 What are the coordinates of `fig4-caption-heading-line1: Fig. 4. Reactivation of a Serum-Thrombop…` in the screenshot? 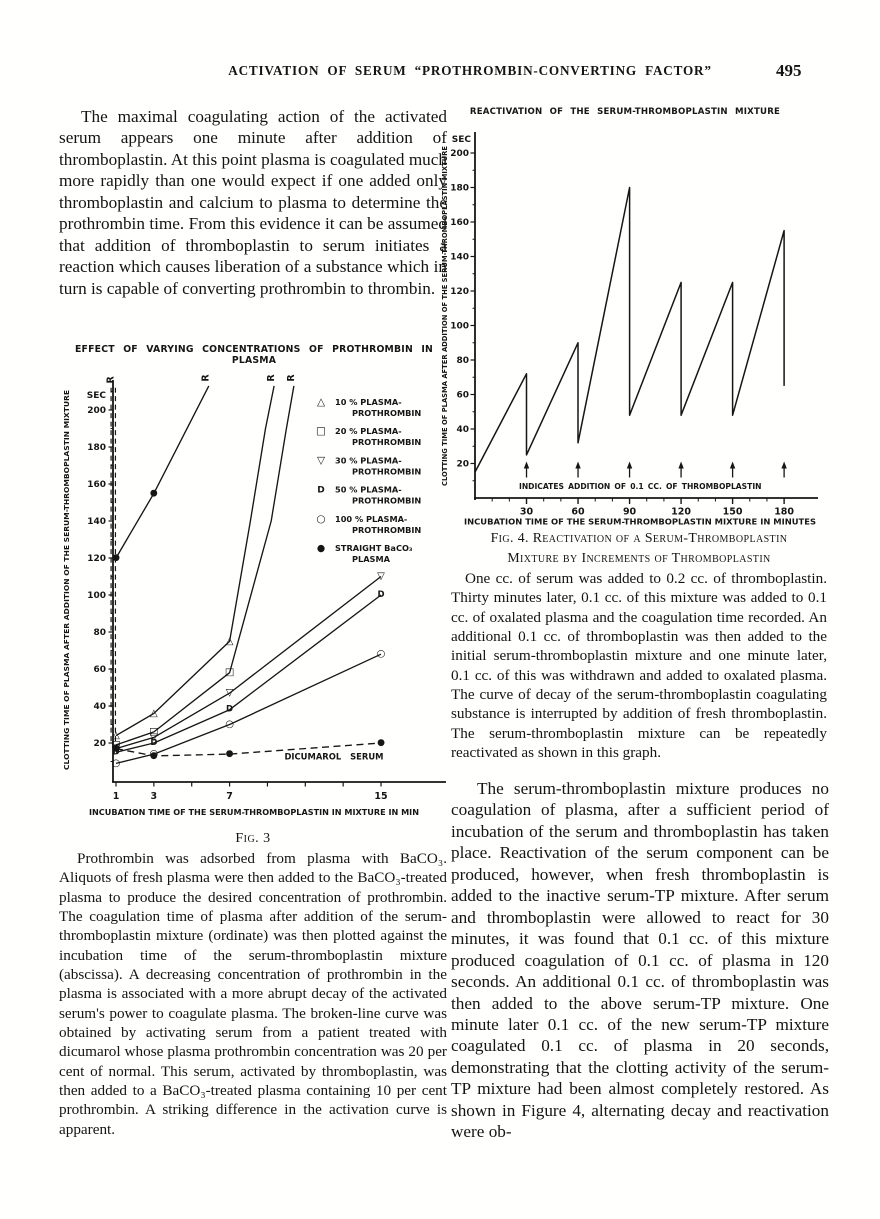 It's located at (639, 537).